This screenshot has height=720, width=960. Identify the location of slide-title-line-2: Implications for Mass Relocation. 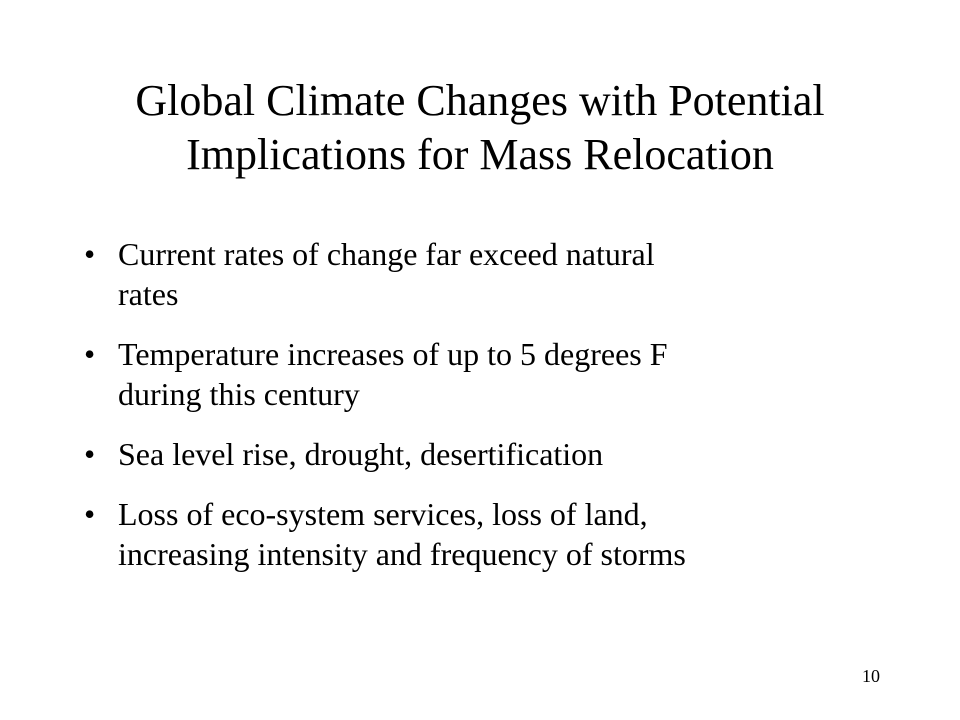
(480, 154).